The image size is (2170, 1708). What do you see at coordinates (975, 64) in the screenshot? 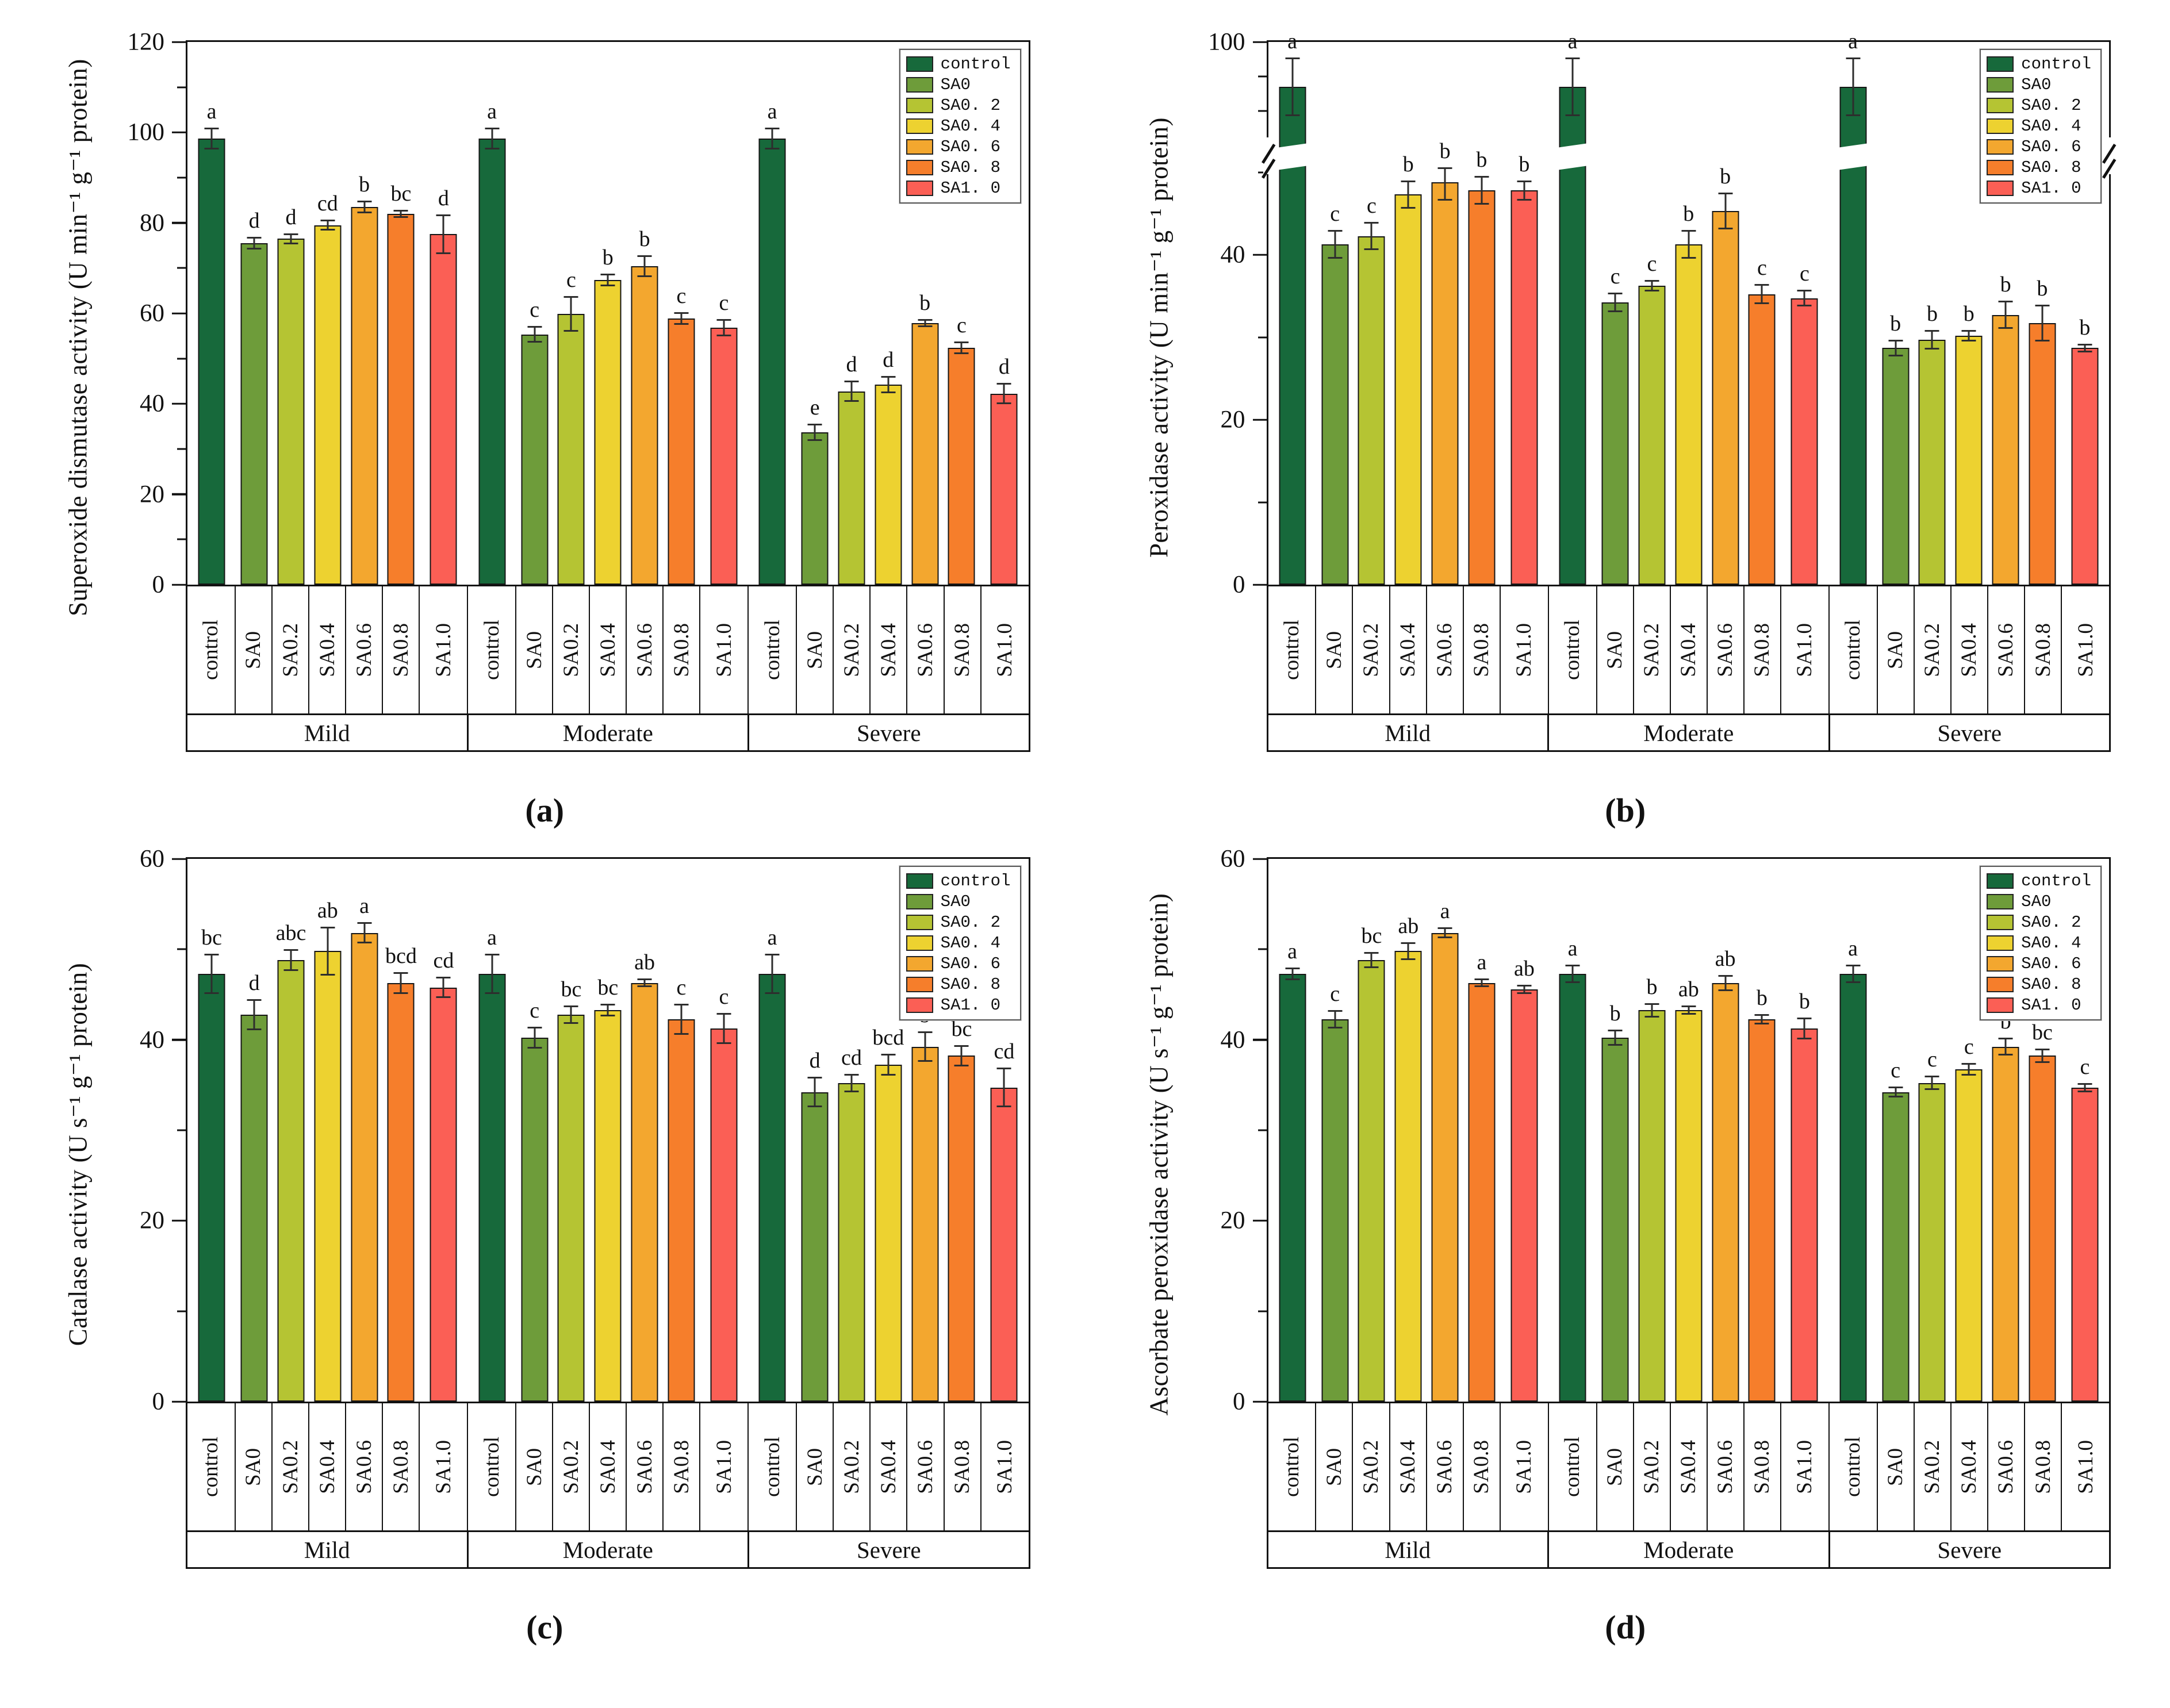
I see `legend-label: control` at bounding box center [975, 64].